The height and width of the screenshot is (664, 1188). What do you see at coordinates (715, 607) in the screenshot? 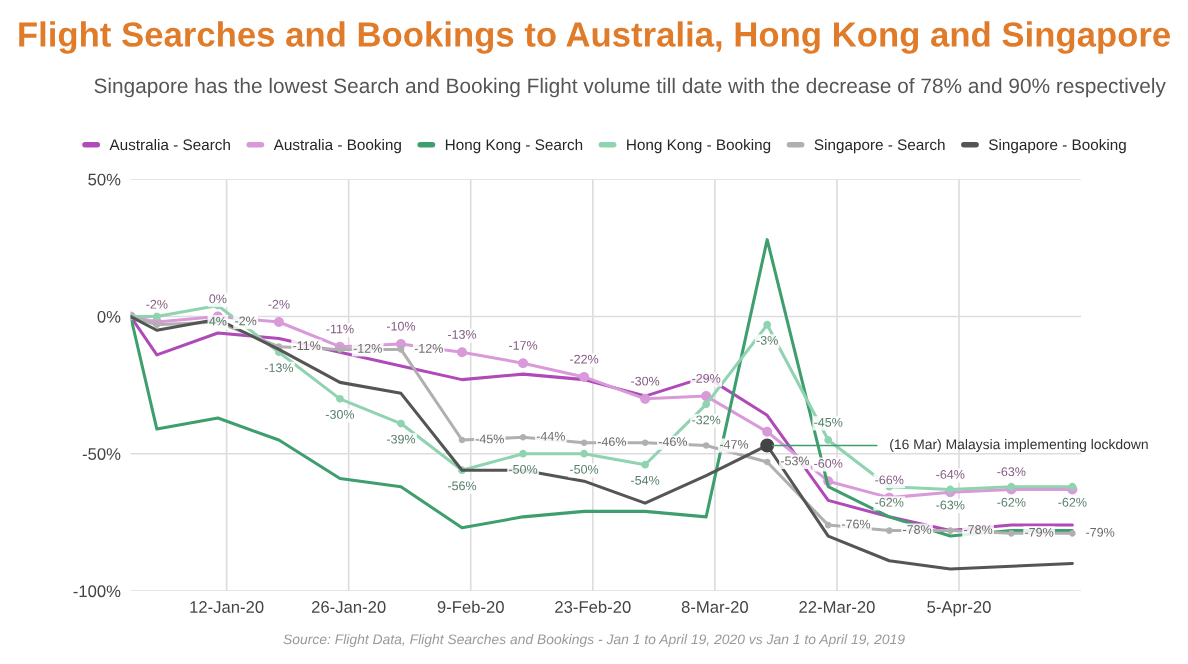
I see `x-tick-label: 8-Mar-20` at bounding box center [715, 607].